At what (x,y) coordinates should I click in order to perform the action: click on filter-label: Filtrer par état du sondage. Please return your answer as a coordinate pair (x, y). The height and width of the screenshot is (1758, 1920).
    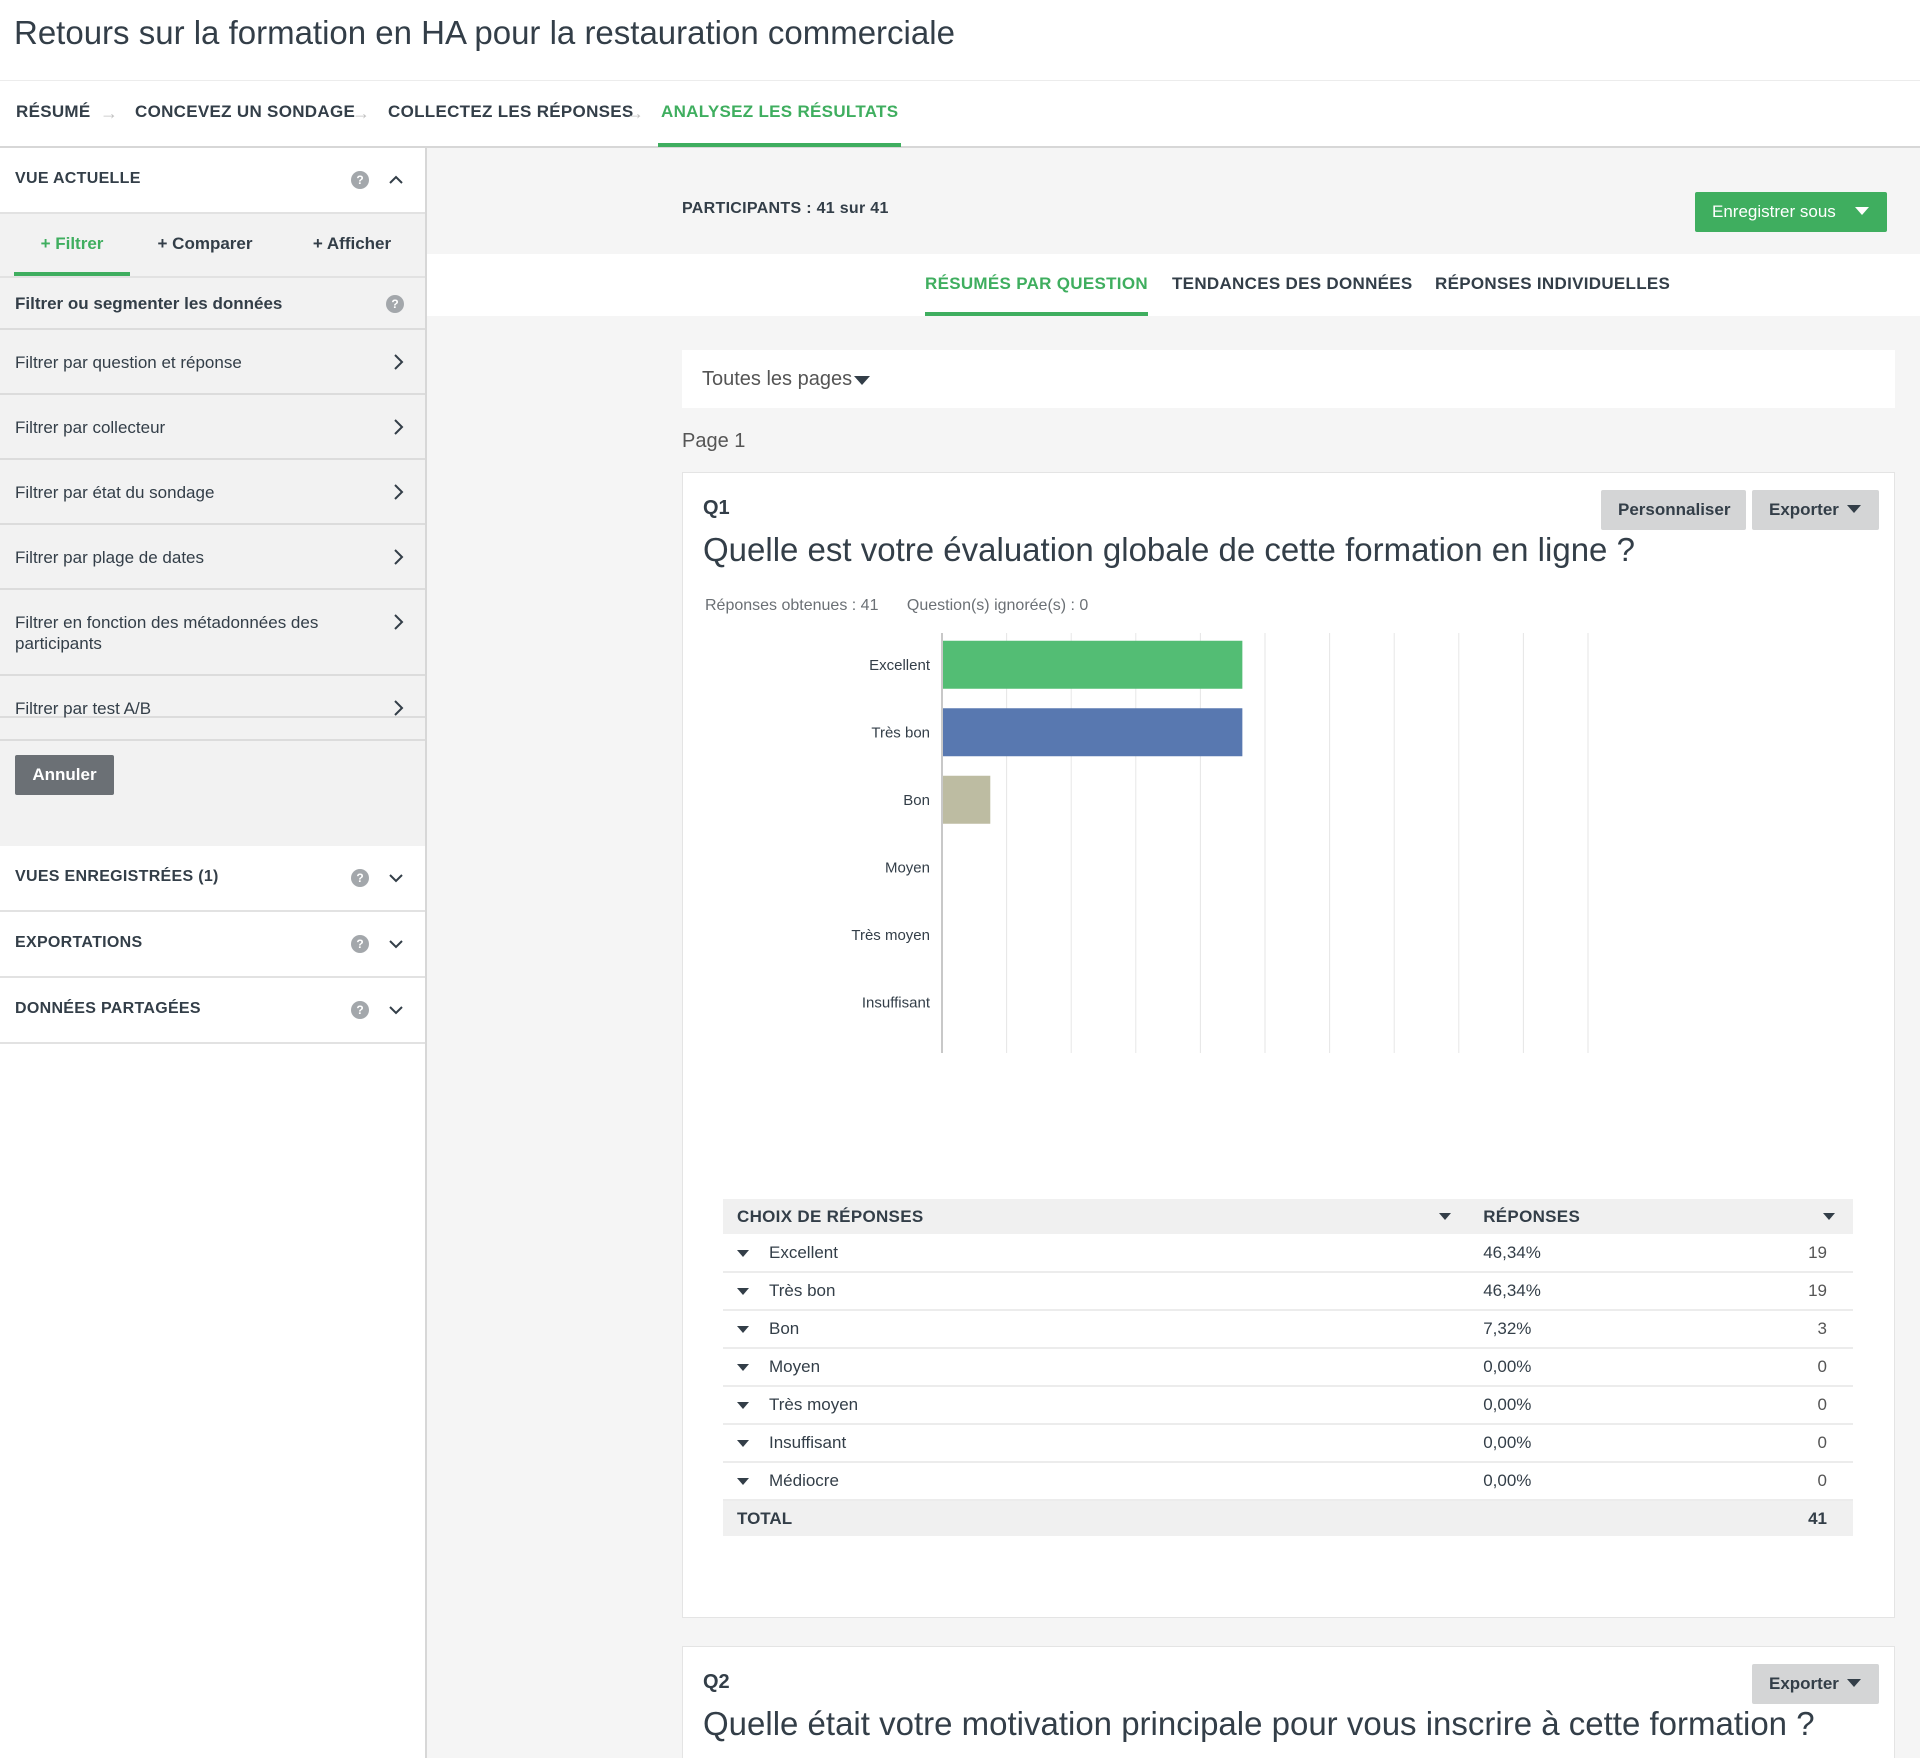
    Looking at the image, I should click on (115, 492).